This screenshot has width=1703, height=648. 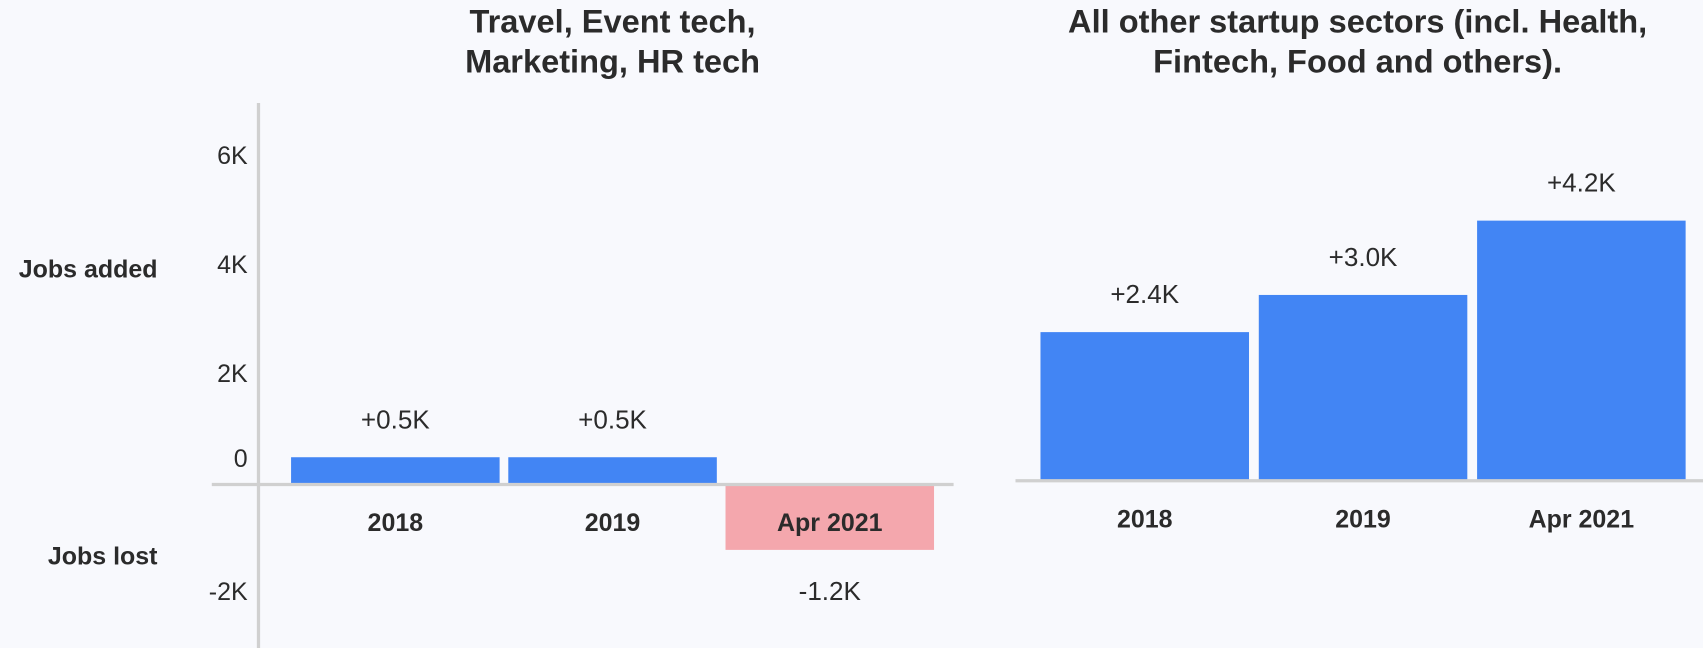 What do you see at coordinates (88, 270) in the screenshot?
I see `annotation: Jobs added` at bounding box center [88, 270].